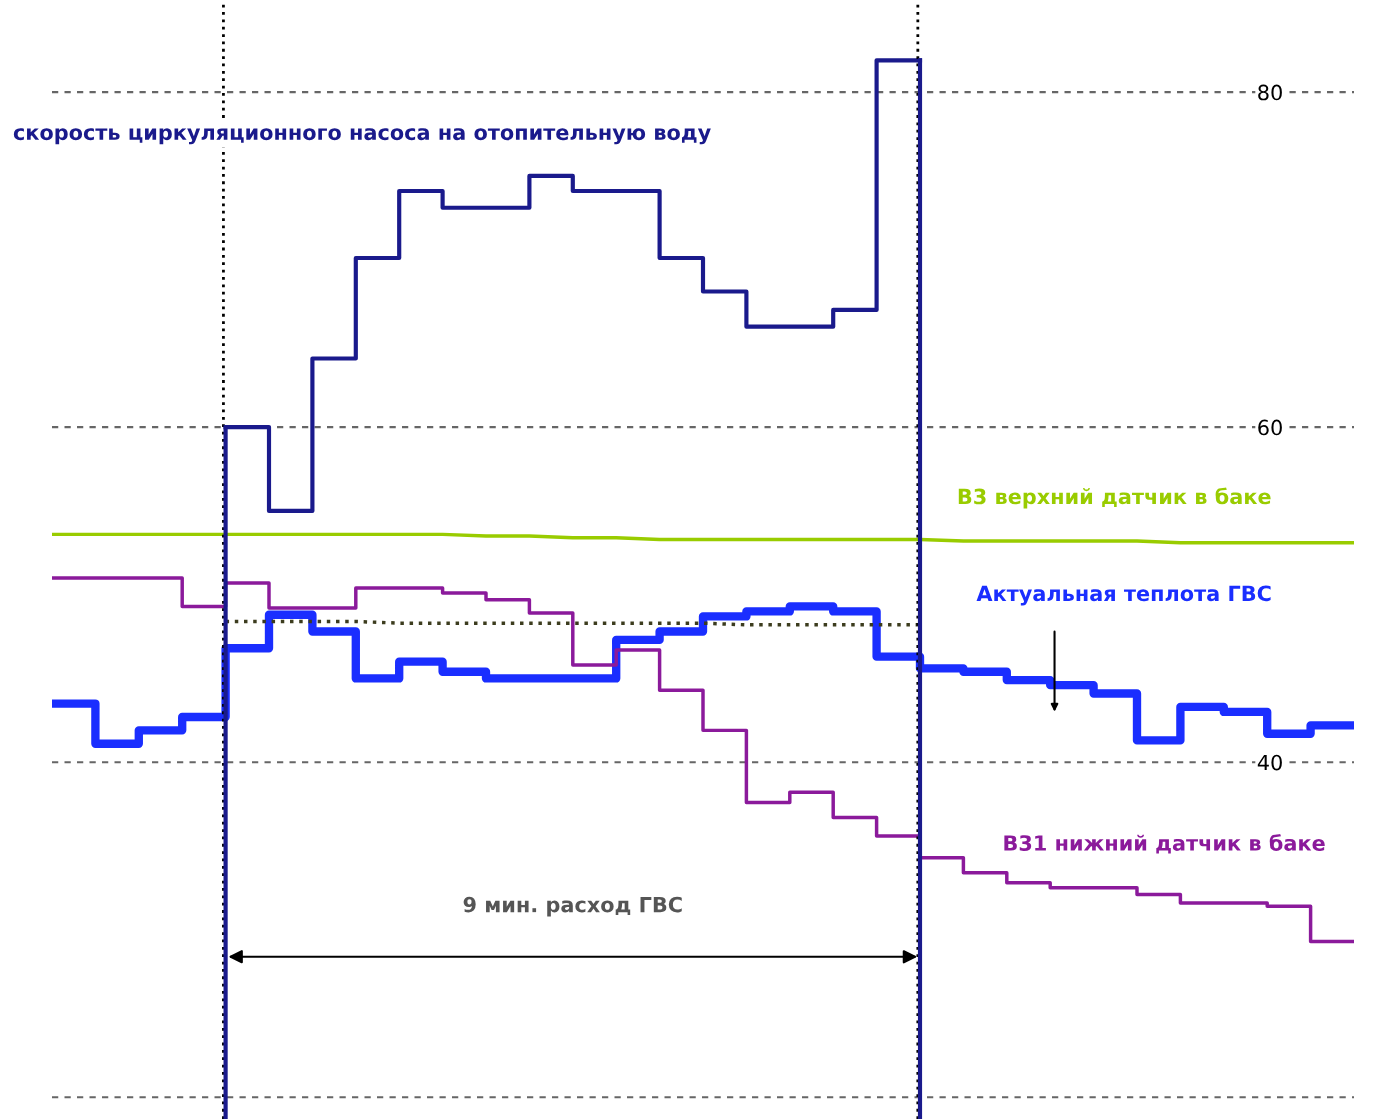  What do you see at coordinates (1270, 92) in the screenshot?
I see `y-tick-label: 80` at bounding box center [1270, 92].